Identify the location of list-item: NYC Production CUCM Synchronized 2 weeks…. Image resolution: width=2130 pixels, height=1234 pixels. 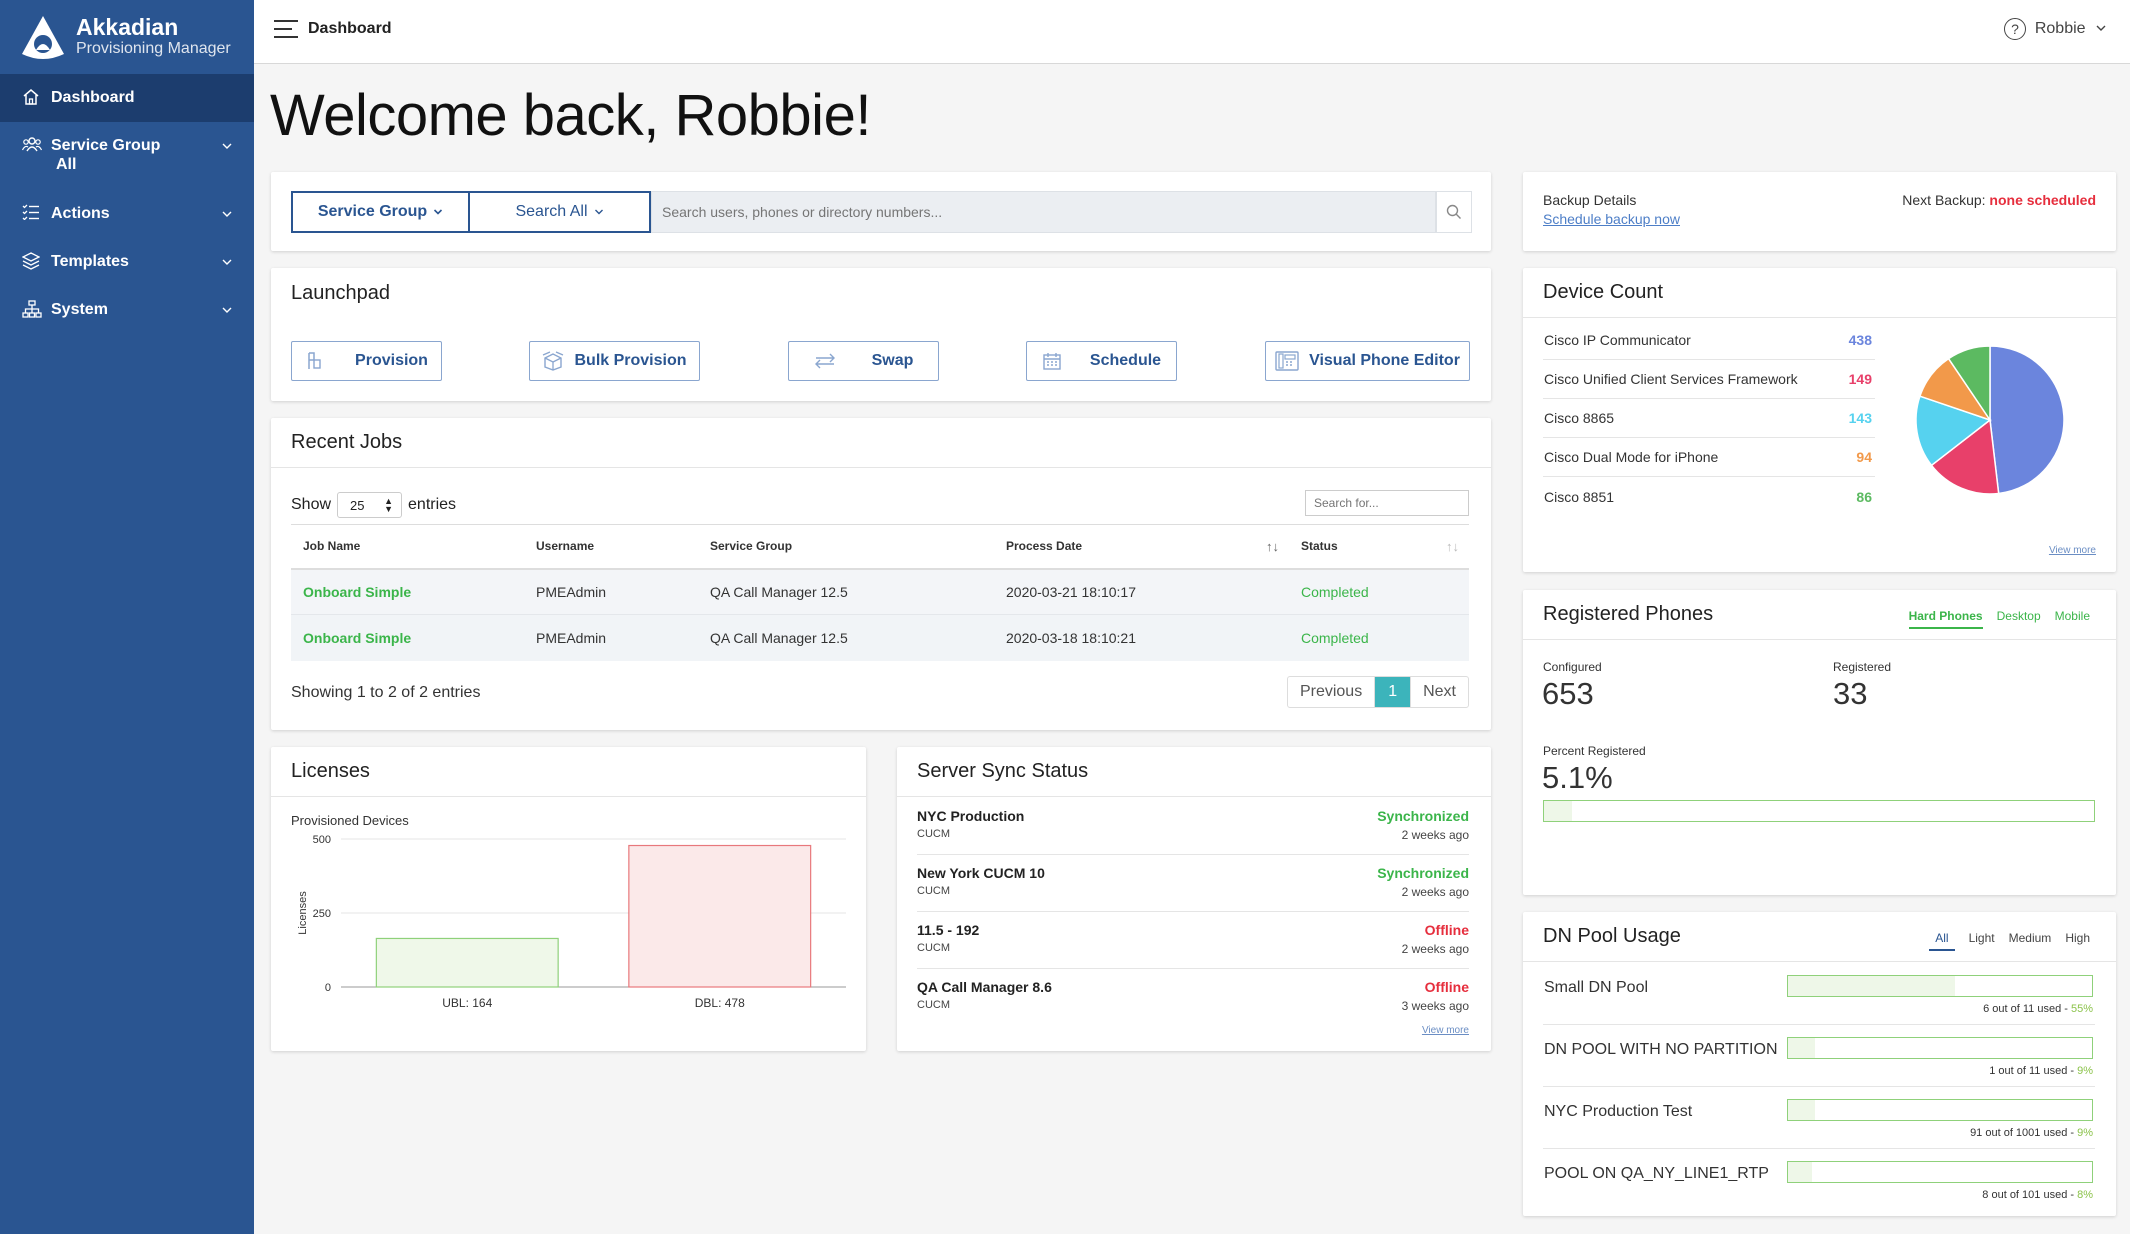
(1193, 826).